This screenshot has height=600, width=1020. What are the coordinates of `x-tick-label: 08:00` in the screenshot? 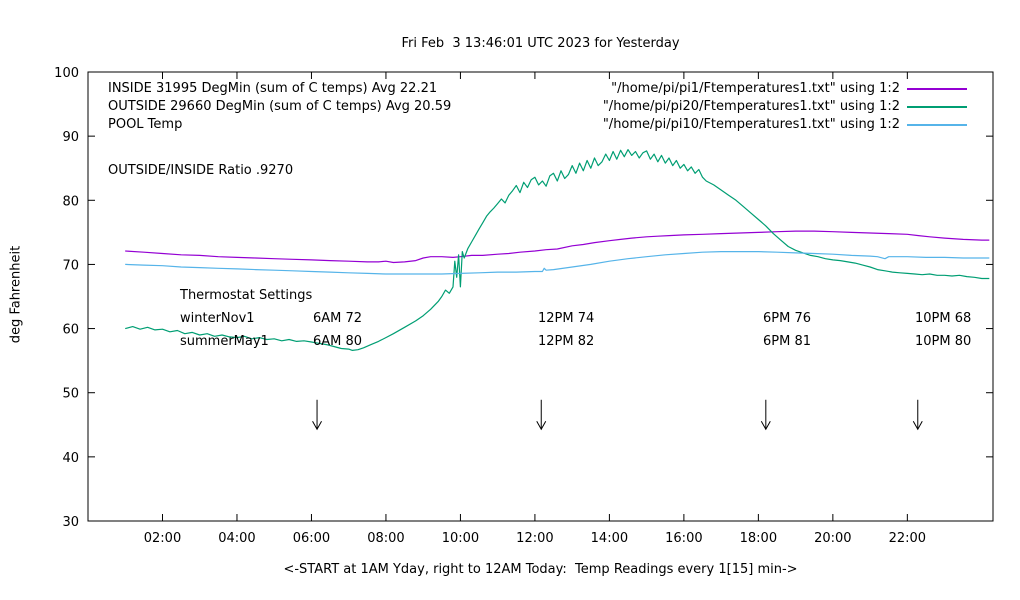 It's located at (385, 538).